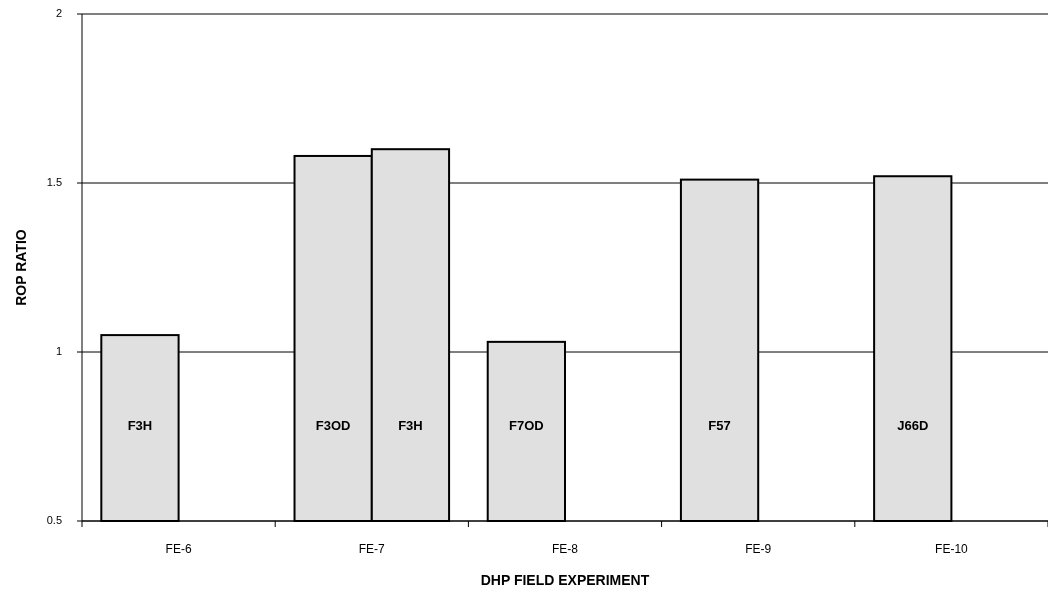  Describe the element at coordinates (333, 425) in the screenshot. I see `data-label: F3OD` at that location.